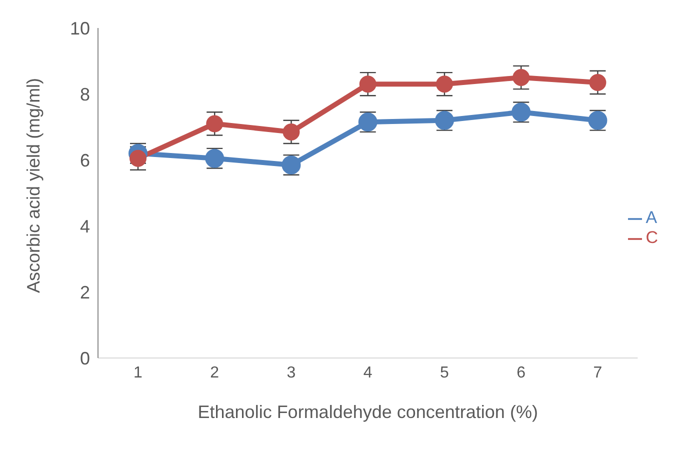 This screenshot has height=450, width=699. Describe the element at coordinates (652, 217) in the screenshot. I see `legend-label: A` at that location.